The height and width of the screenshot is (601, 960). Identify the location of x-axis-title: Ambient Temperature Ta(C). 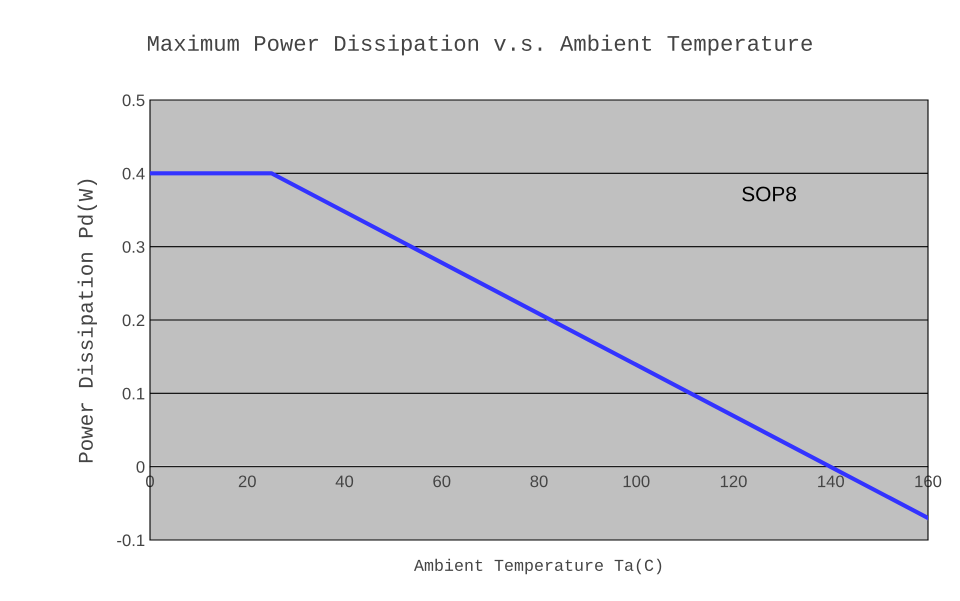
(538, 566).